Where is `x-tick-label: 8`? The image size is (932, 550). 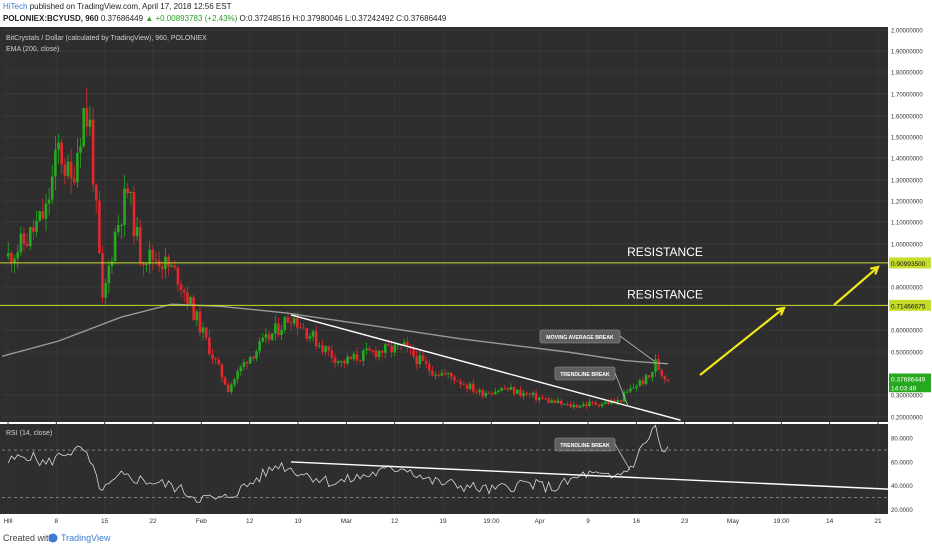
x-tick-label: 8 is located at coordinates (57, 521).